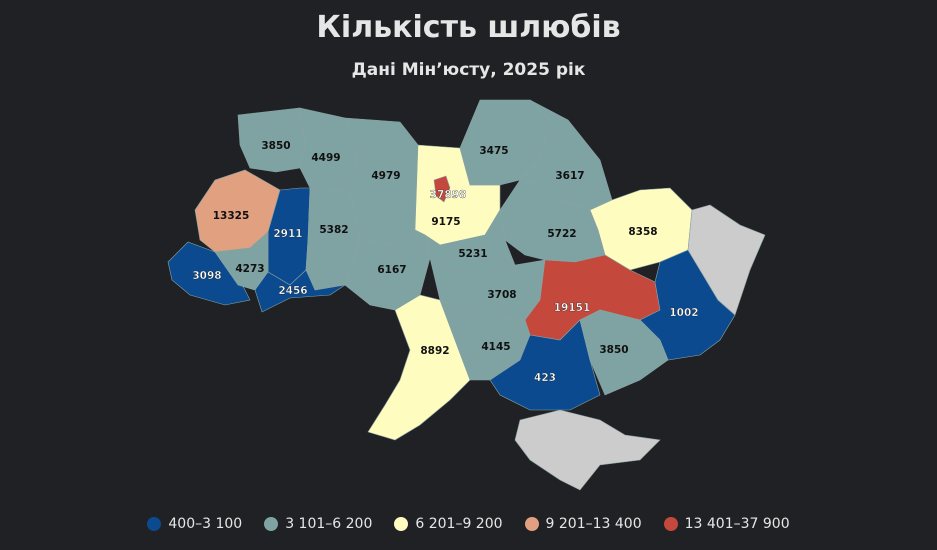  Describe the element at coordinates (329, 524) in the screenshot. I see `legend-label: 3 101–6 200` at that location.